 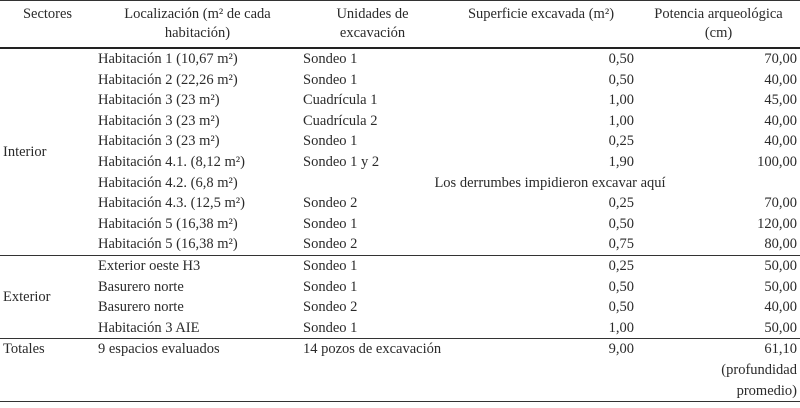 I want to click on area-cell: 0,75, so click(x=621, y=244).